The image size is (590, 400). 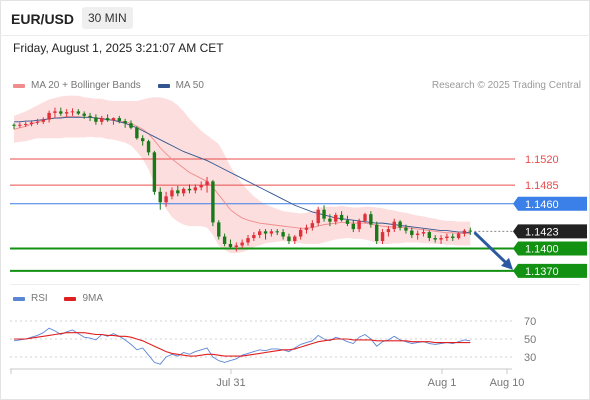 What do you see at coordinates (163, 85) in the screenshot?
I see `ma50-legend-swatch` at bounding box center [163, 85].